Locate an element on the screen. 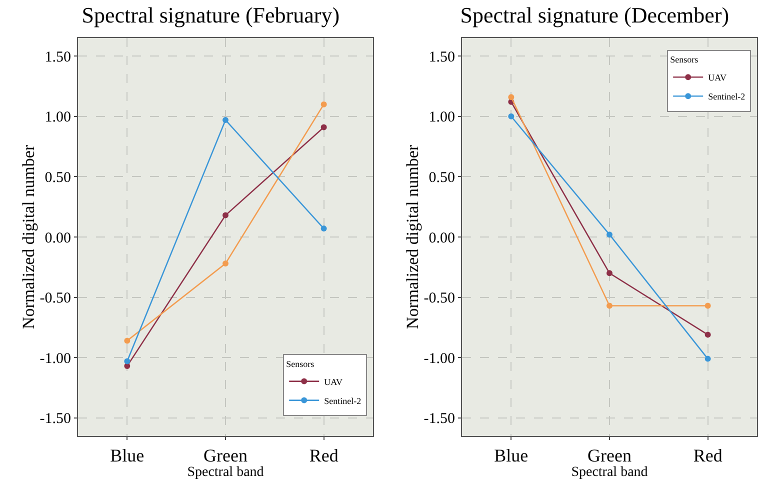  chart-title: Spectral signature (February) is located at coordinates (211, 15).